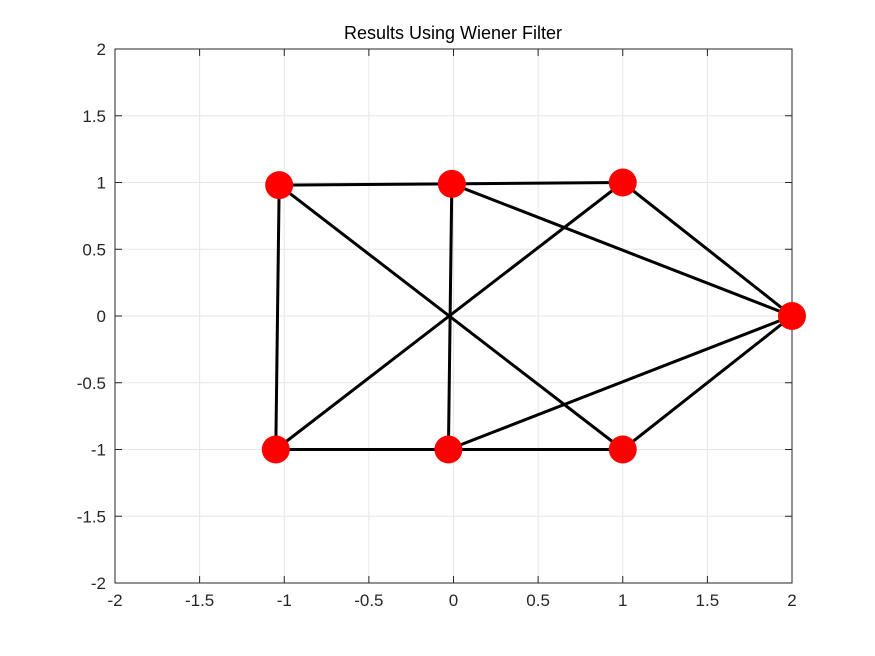 The height and width of the screenshot is (656, 875). Describe the element at coordinates (101, 49) in the screenshot. I see `y-tick-label-8: 2` at that location.